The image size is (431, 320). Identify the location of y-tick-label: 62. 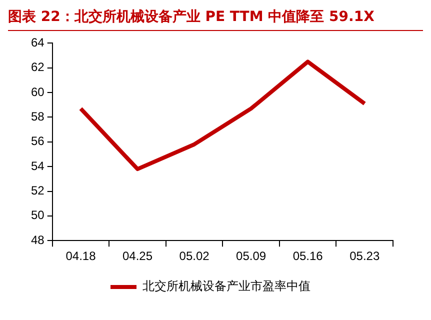
(37, 67).